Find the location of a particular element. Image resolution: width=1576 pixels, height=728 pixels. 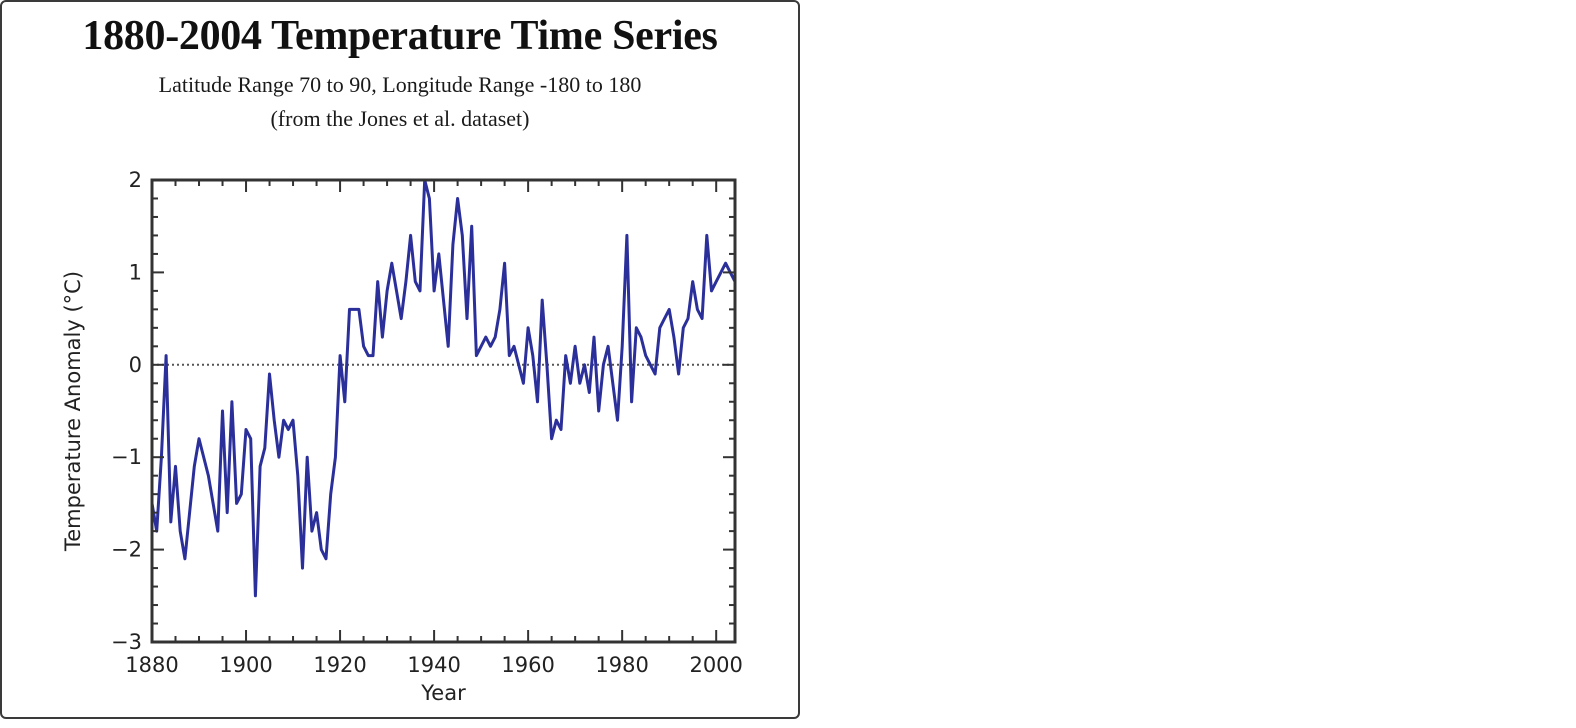

y-tick-label: −1 is located at coordinates (126, 457).